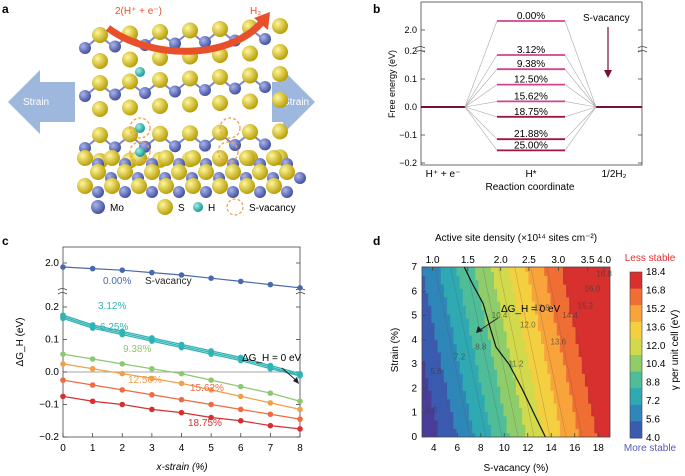  Describe the element at coordinates (410, 30) in the screenshot. I see `panel-b-ytick: 2.0` at that location.